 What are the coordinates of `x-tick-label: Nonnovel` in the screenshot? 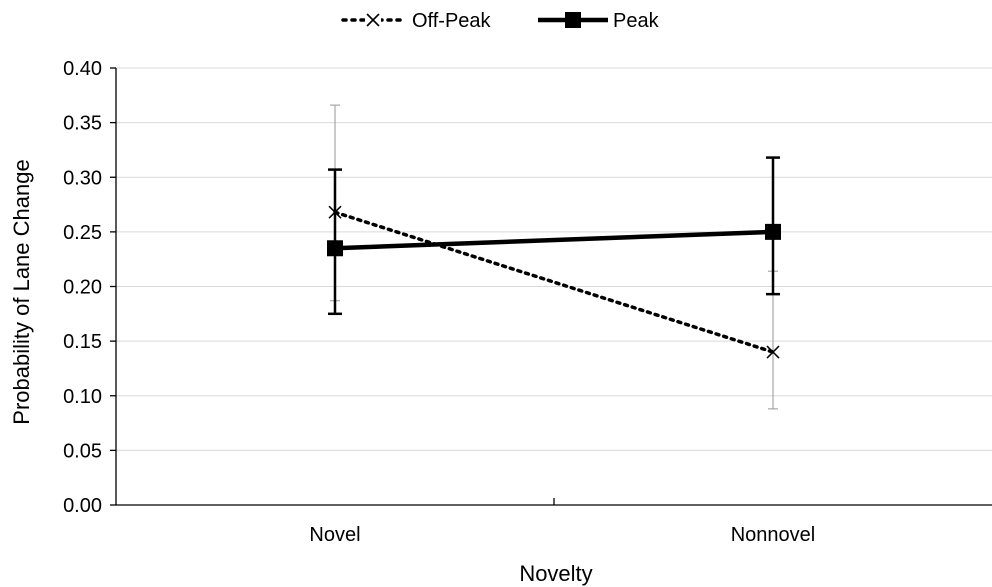 It's located at (773, 535).